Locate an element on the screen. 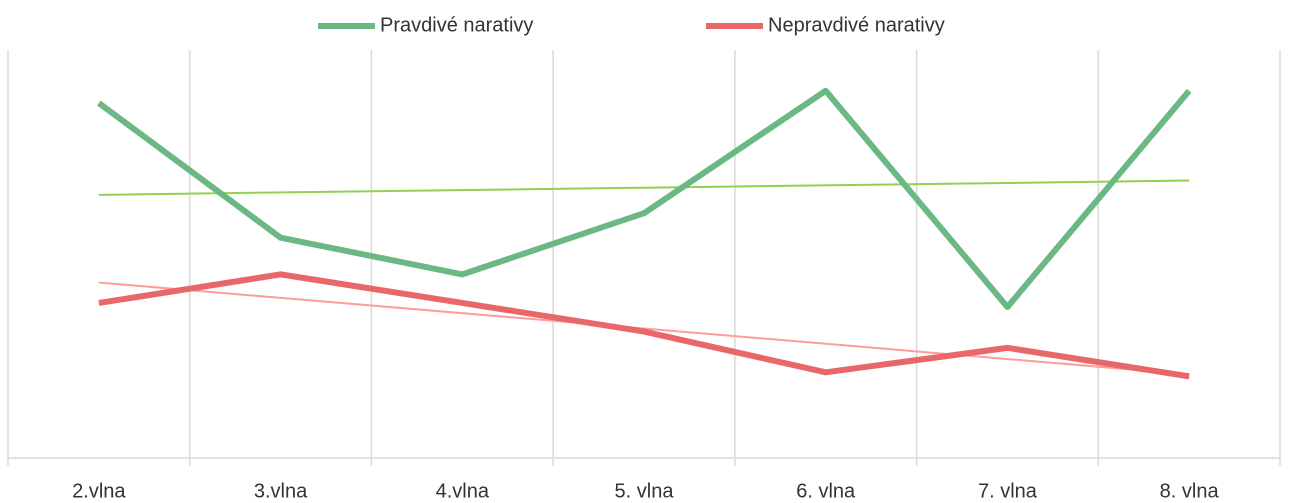 This screenshot has height=503, width=1291. x-tick-label: 3.vlna is located at coordinates (281, 491).